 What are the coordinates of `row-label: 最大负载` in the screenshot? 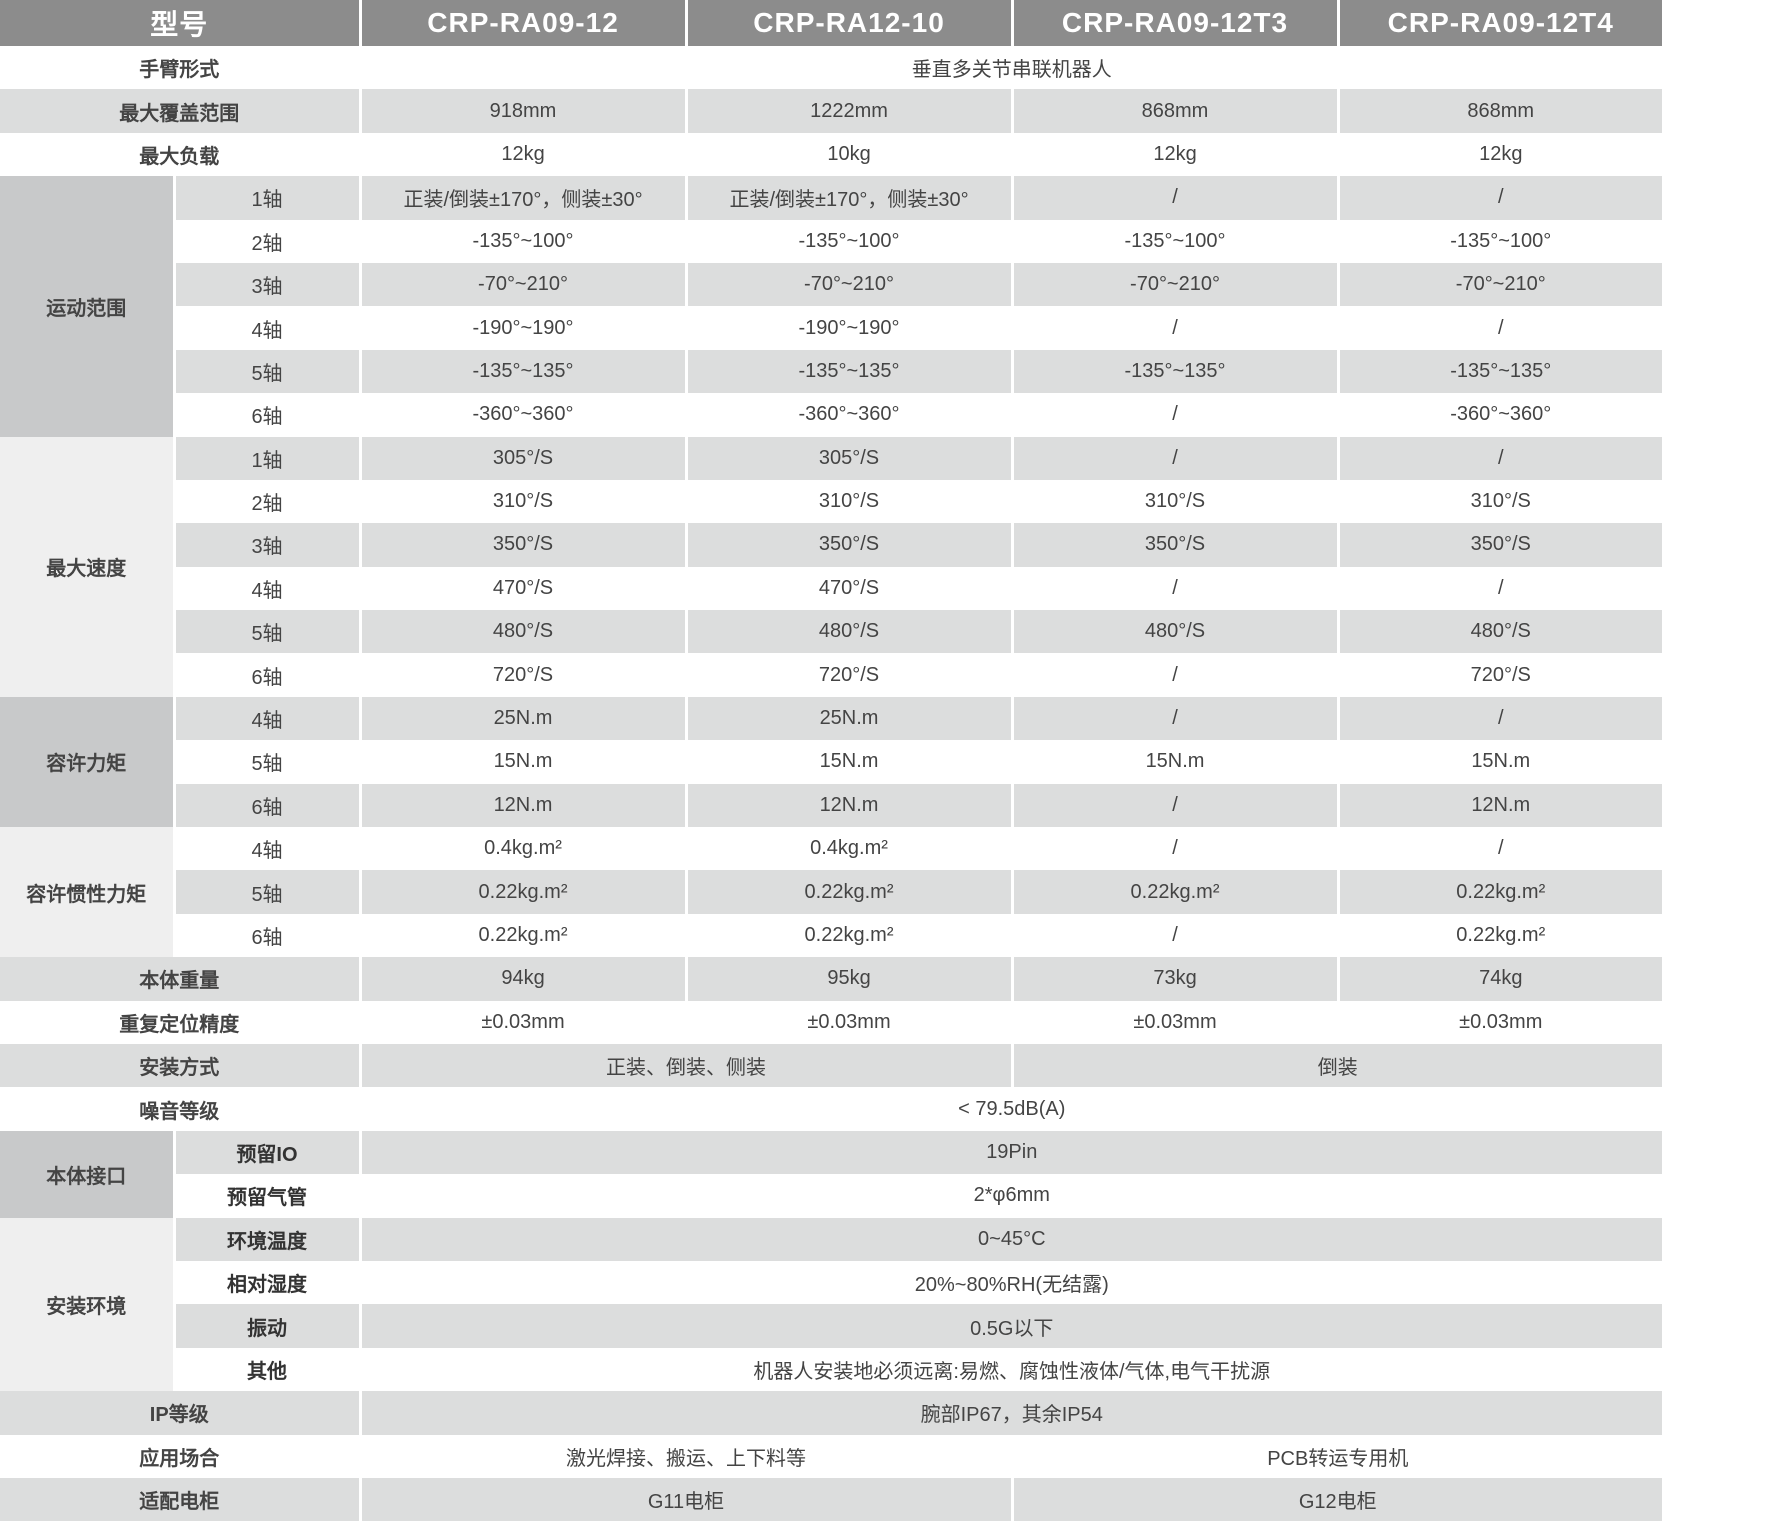 It's located at (181, 154).